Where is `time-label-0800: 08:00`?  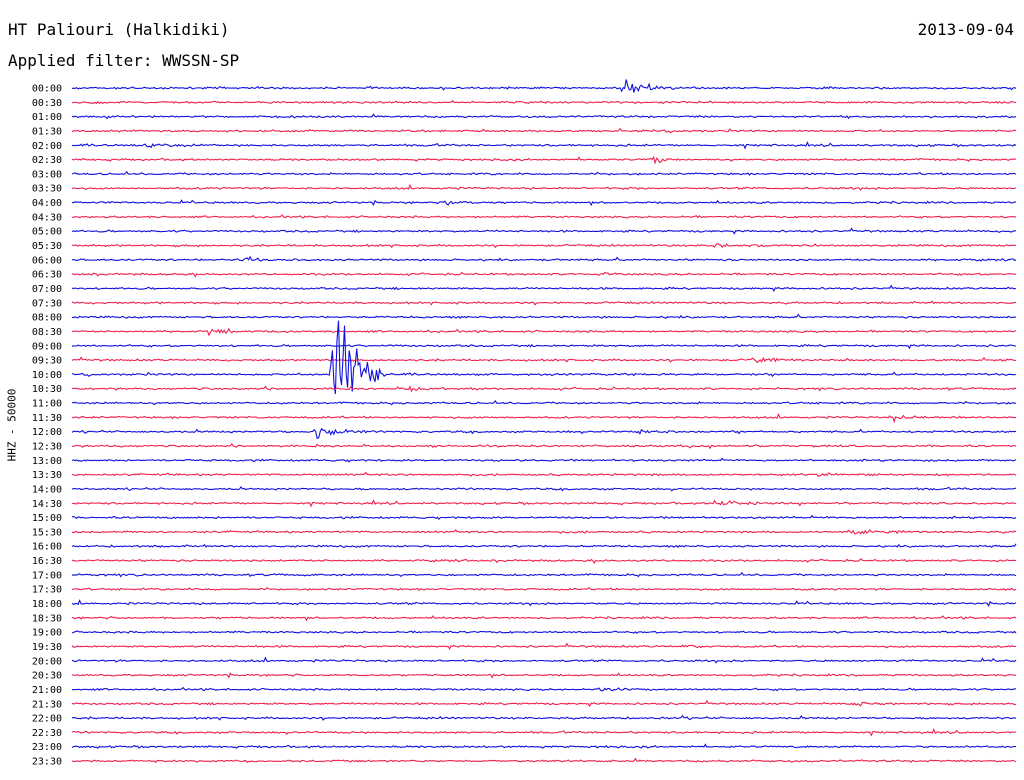 time-label-0800: 08:00 is located at coordinates (47, 318).